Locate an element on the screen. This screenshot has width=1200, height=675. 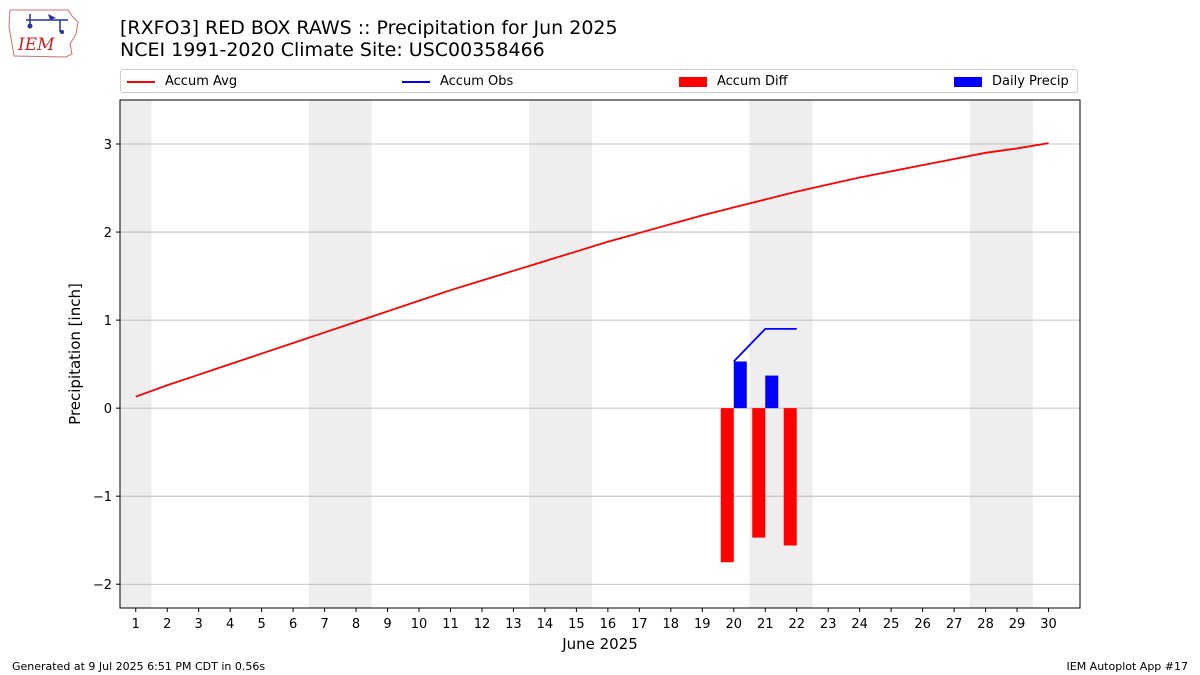
x-tick-label: 24 is located at coordinates (859, 624).